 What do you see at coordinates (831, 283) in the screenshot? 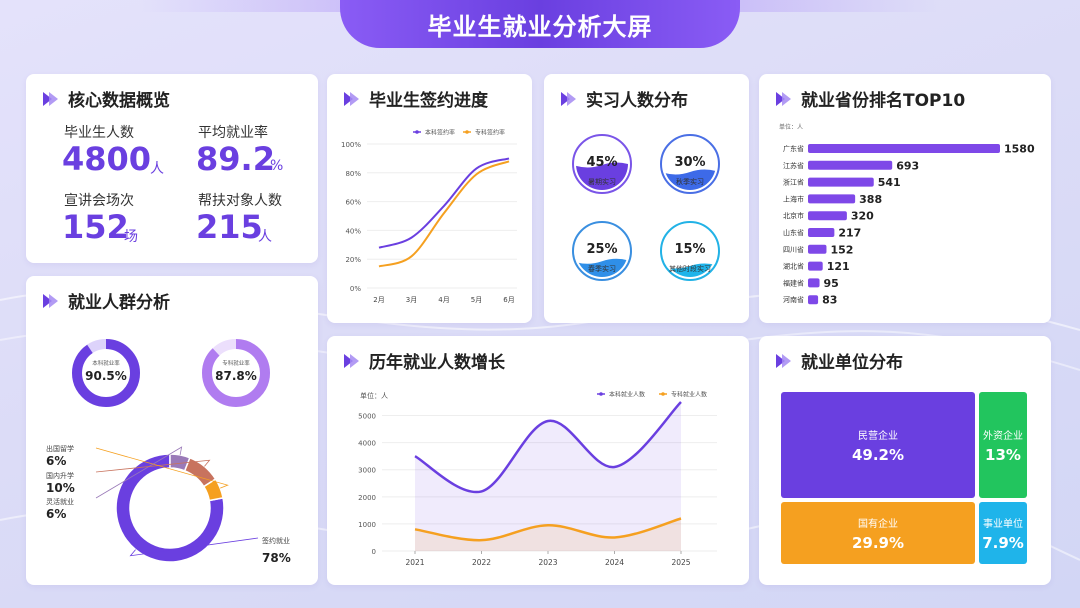
I see `bar-value-label: 95` at bounding box center [831, 283].